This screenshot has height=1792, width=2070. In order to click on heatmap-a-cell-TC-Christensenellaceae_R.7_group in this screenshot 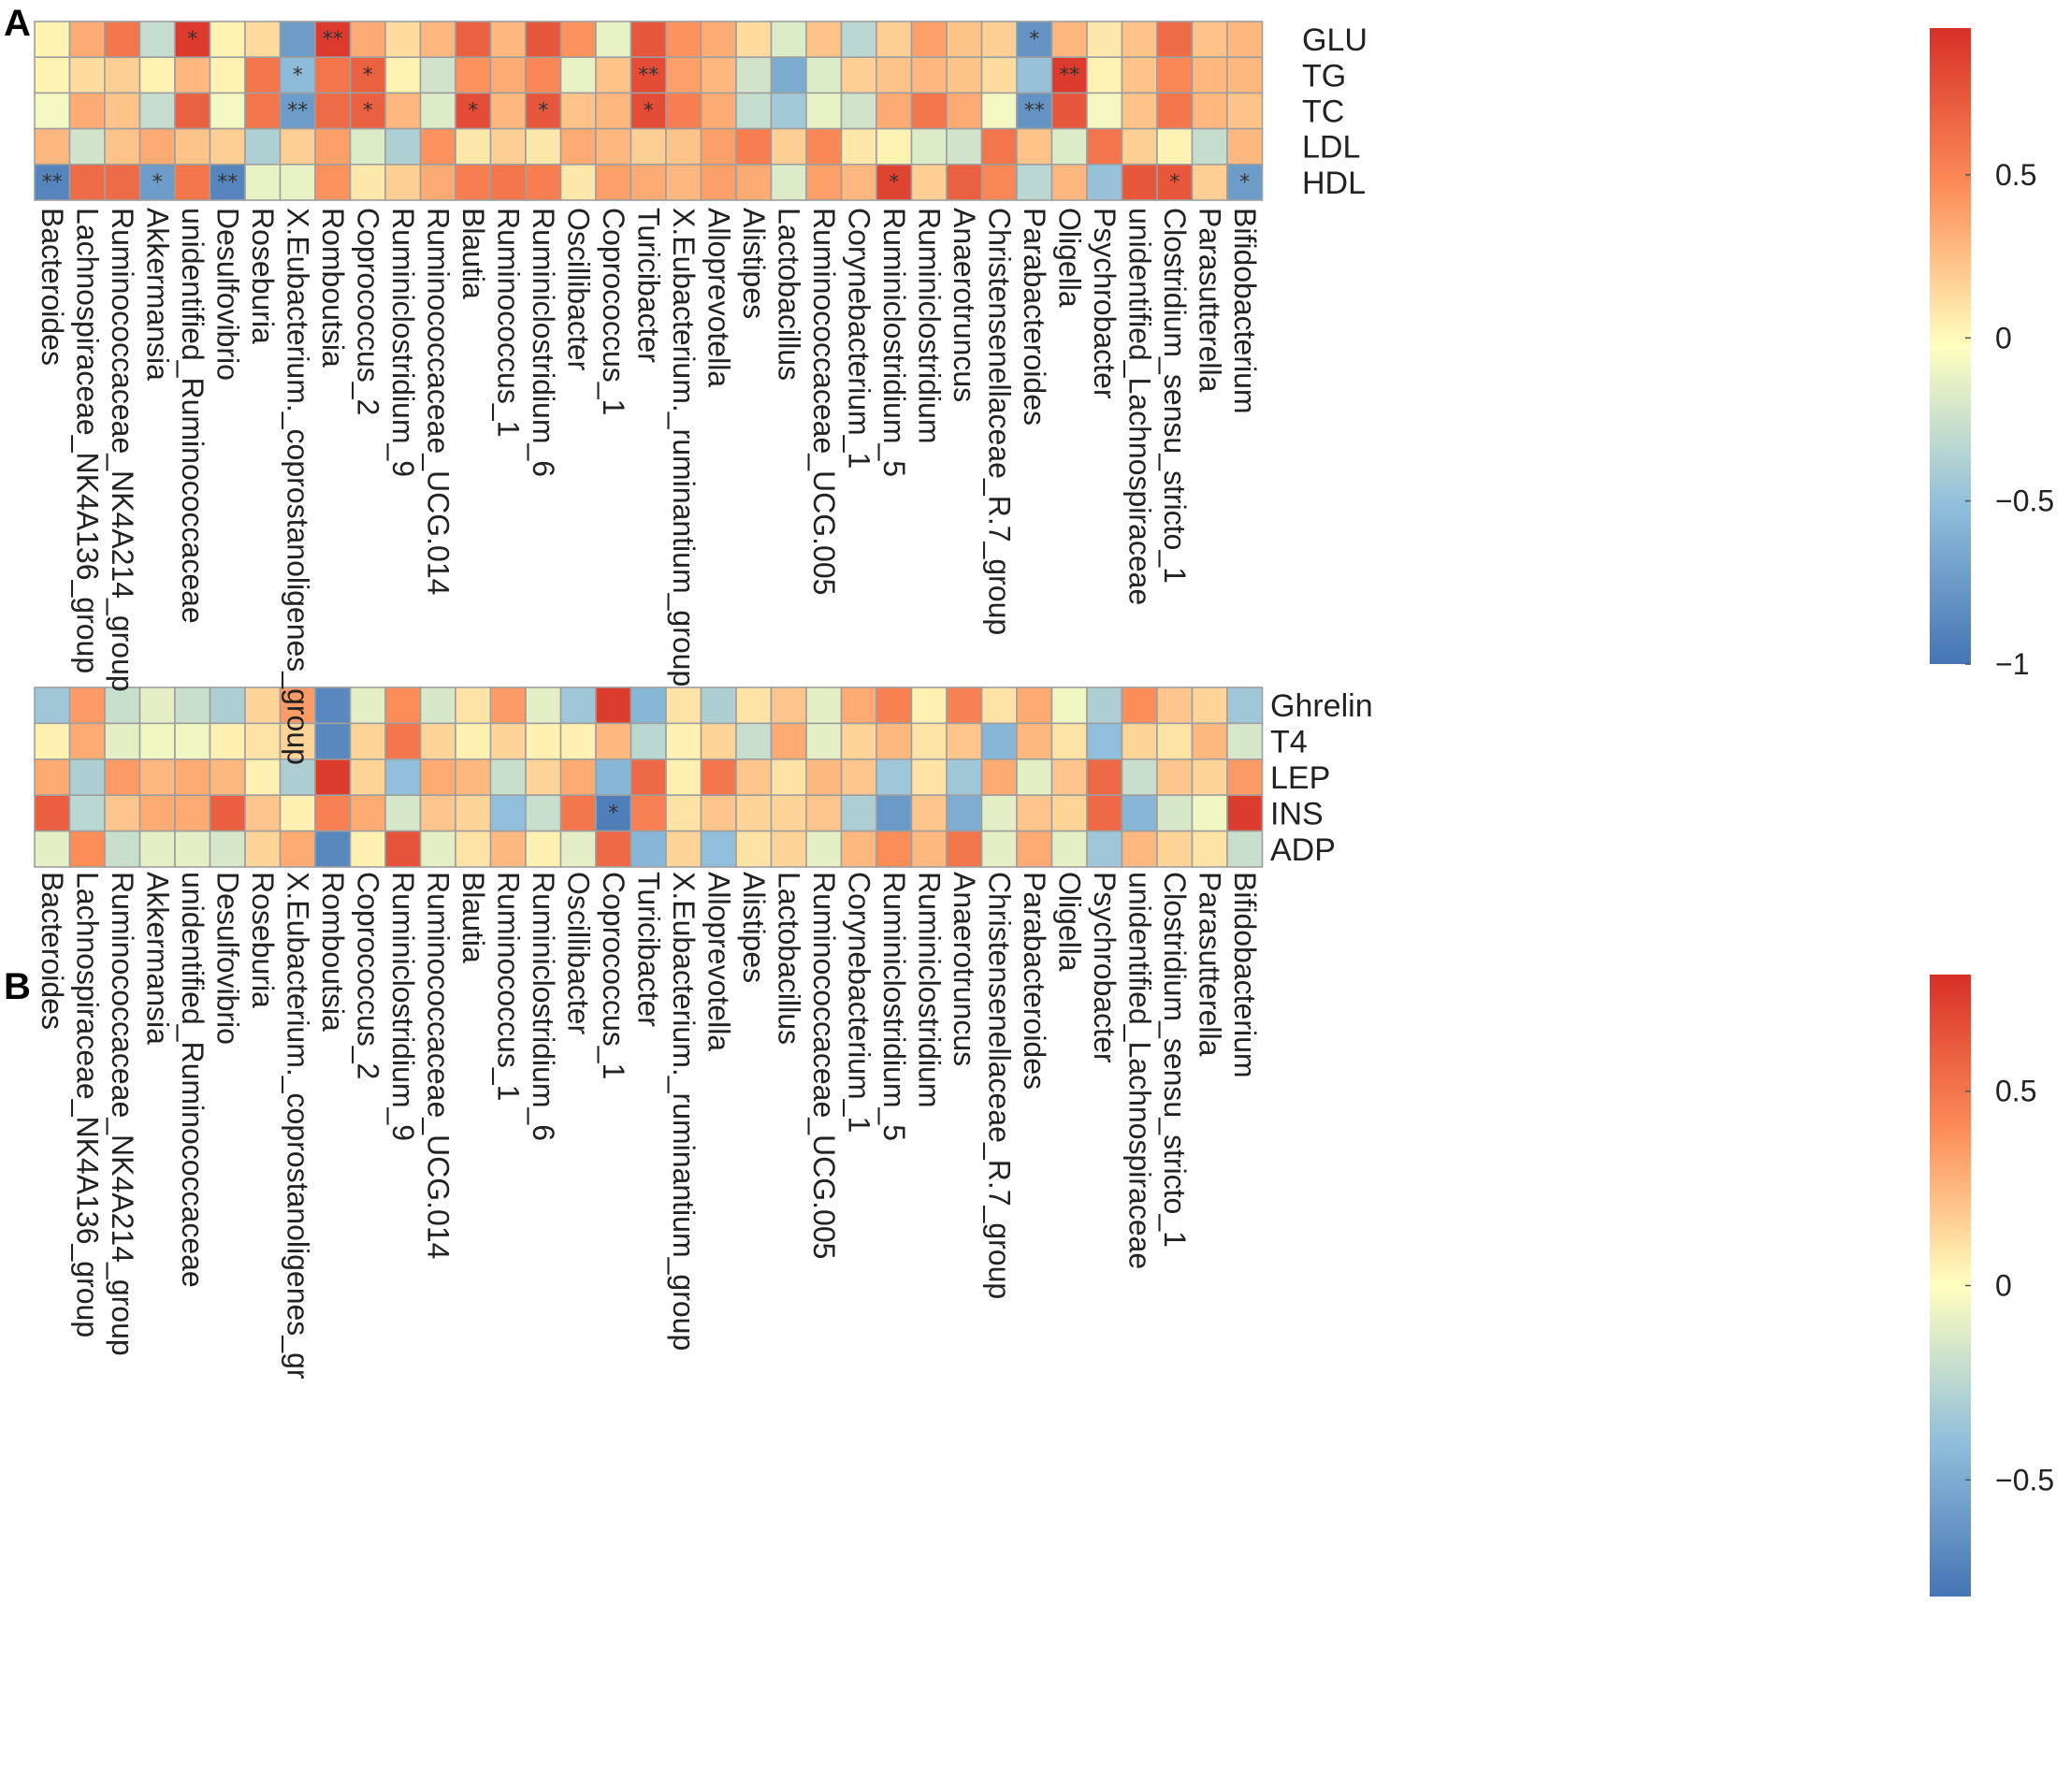, I will do `click(999, 111)`.